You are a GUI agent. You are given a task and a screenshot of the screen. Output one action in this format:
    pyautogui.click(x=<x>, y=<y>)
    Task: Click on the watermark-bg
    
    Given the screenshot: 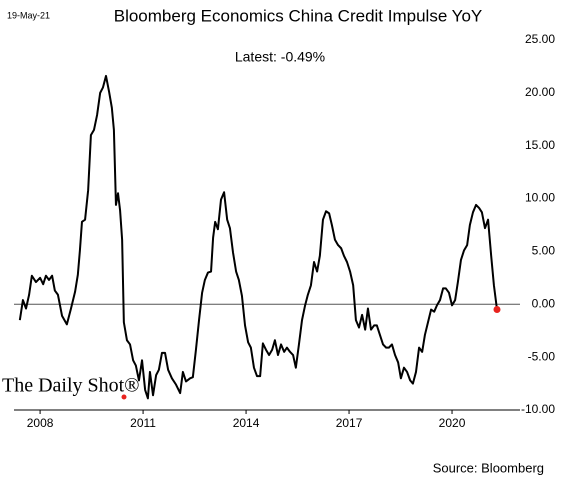 What is the action you would take?
    pyautogui.click(x=64, y=387)
    